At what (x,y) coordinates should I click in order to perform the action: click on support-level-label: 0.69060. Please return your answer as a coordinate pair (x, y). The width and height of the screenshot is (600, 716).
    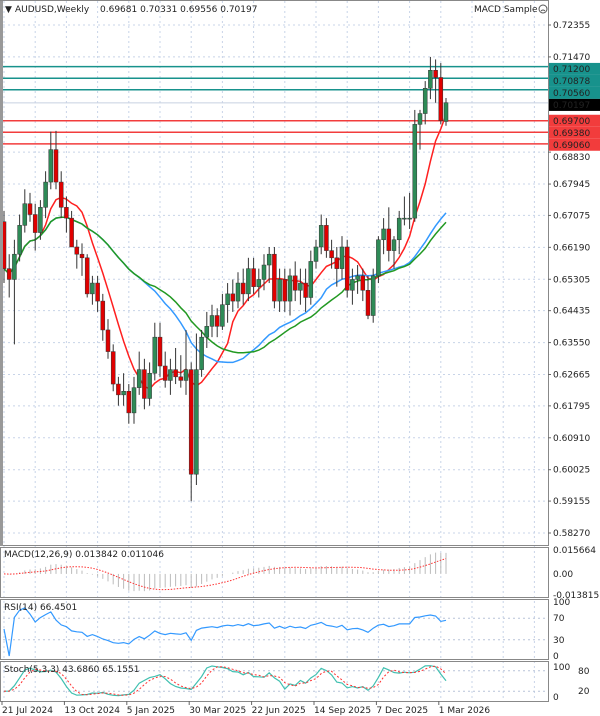
    Looking at the image, I should click on (571, 146).